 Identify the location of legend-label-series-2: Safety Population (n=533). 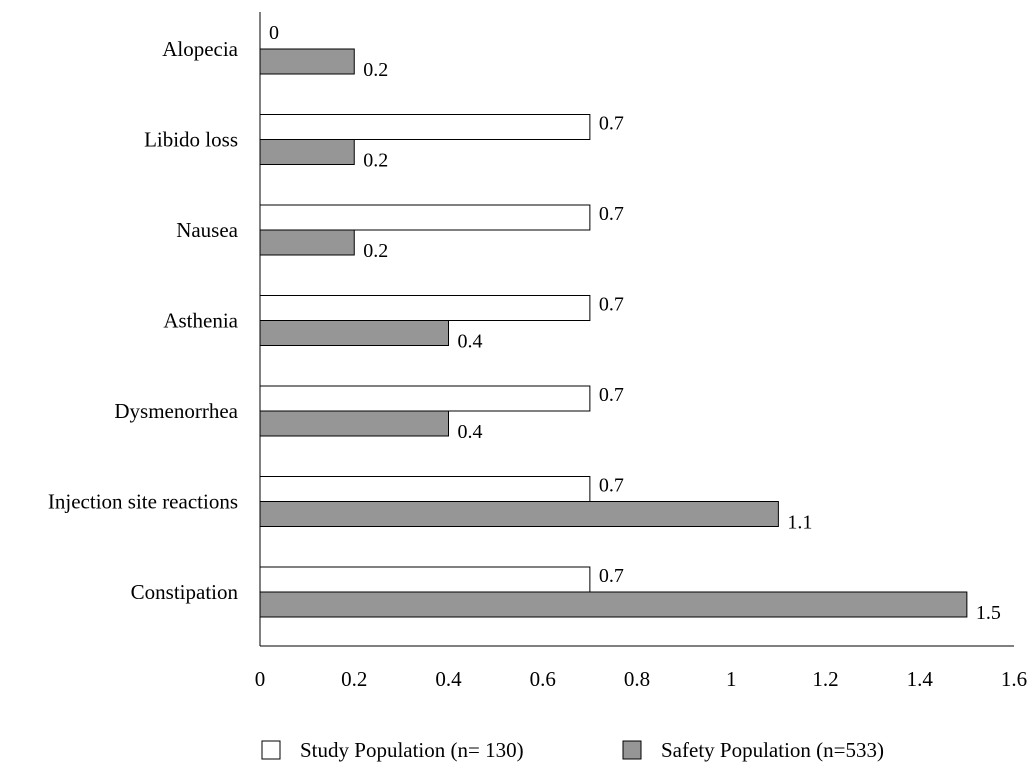
(772, 750).